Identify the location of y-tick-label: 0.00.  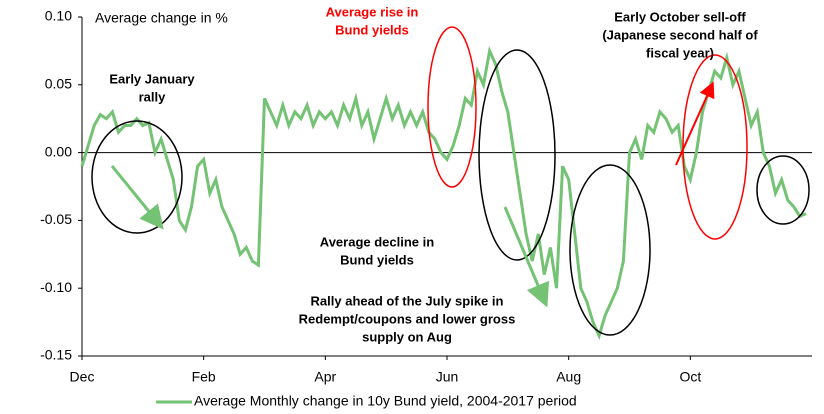
(58, 151).